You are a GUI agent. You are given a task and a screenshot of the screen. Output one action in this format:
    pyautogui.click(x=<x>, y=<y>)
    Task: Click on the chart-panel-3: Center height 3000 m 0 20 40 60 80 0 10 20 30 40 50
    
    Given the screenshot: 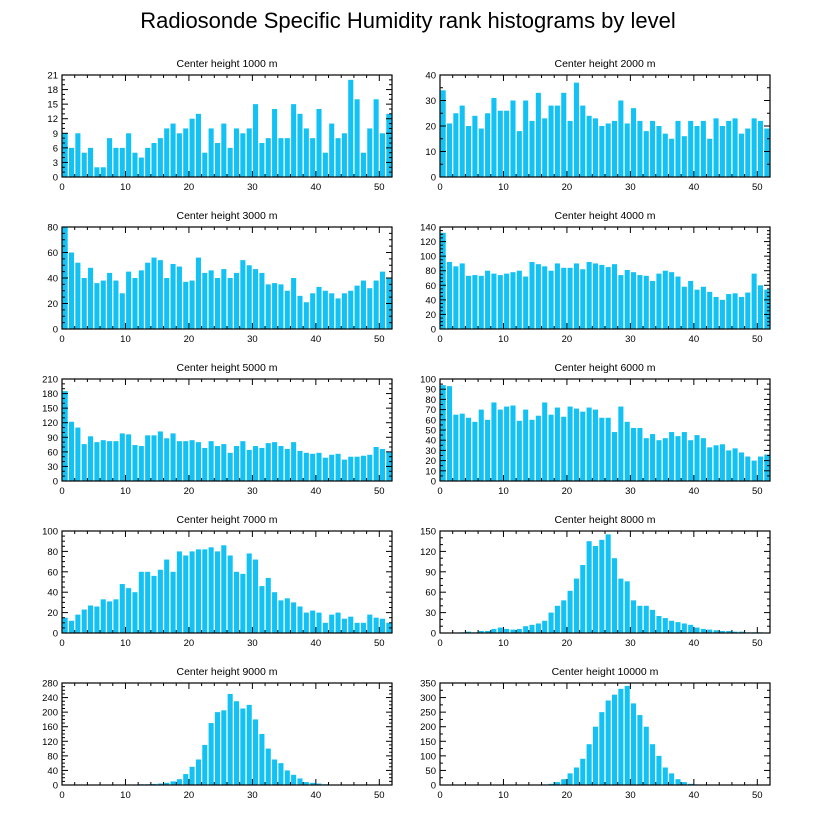 What is the action you would take?
    pyautogui.click(x=220, y=277)
    